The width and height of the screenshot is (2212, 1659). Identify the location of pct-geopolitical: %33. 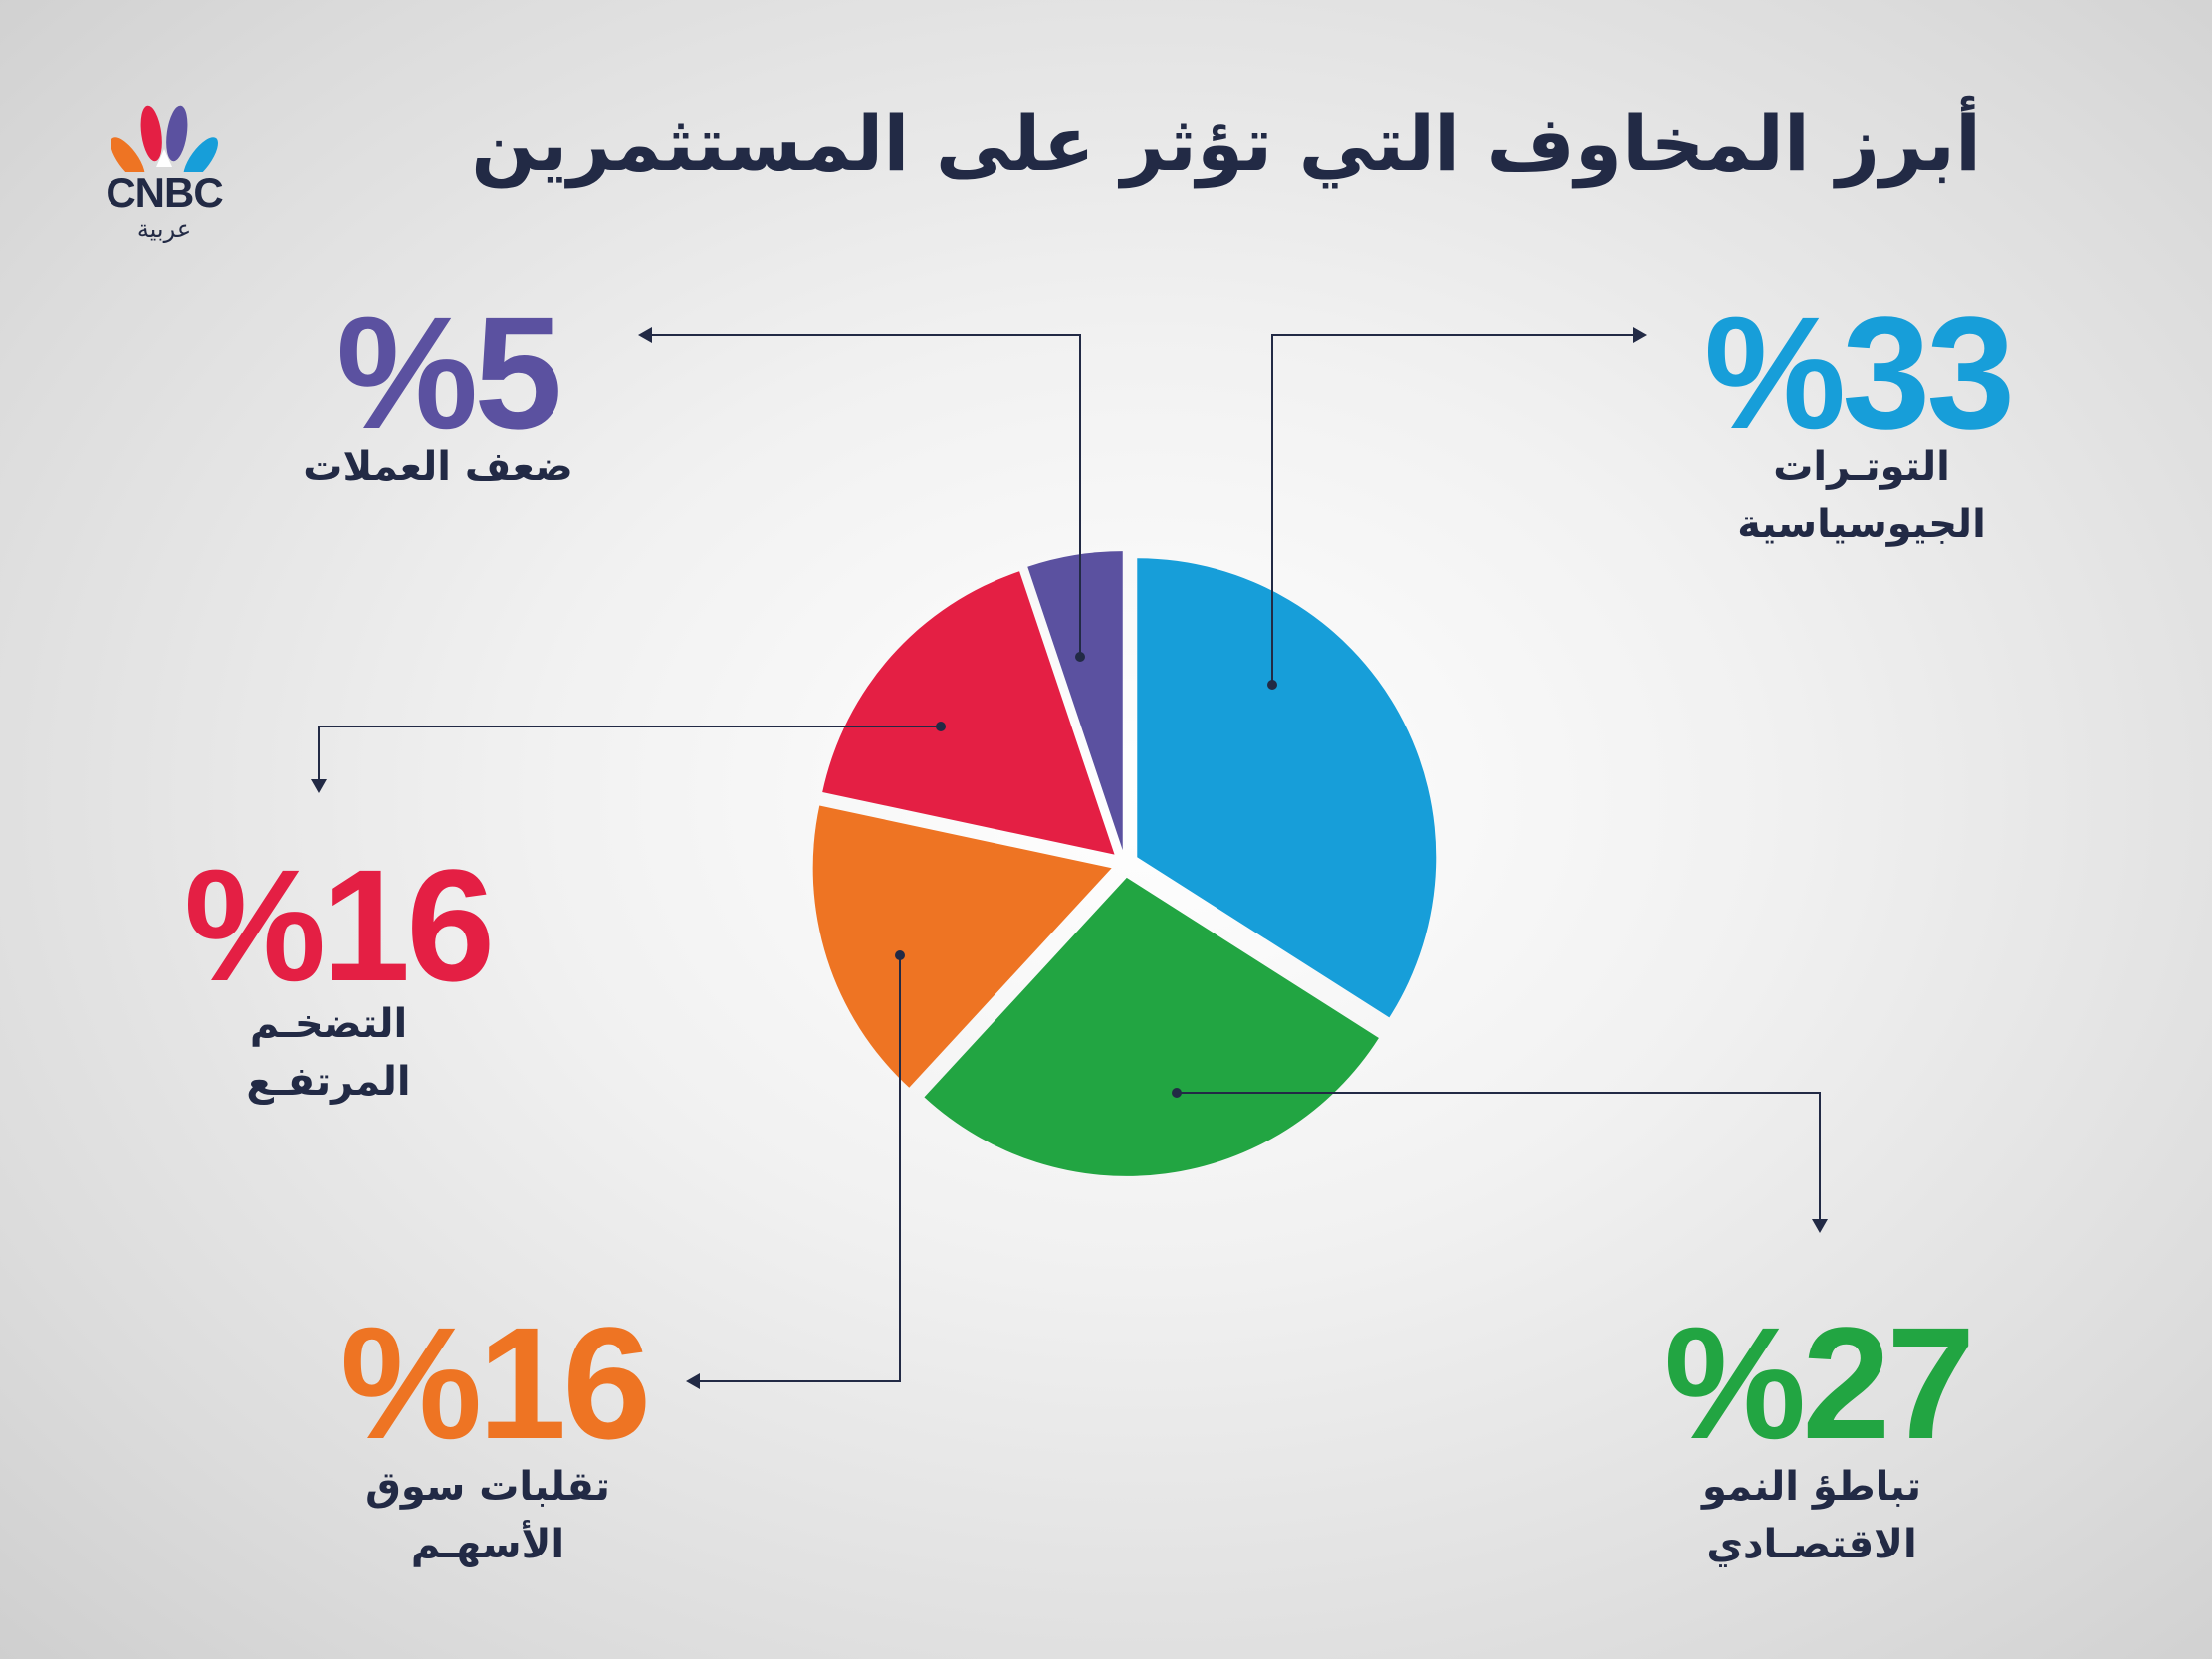
(1859, 373).